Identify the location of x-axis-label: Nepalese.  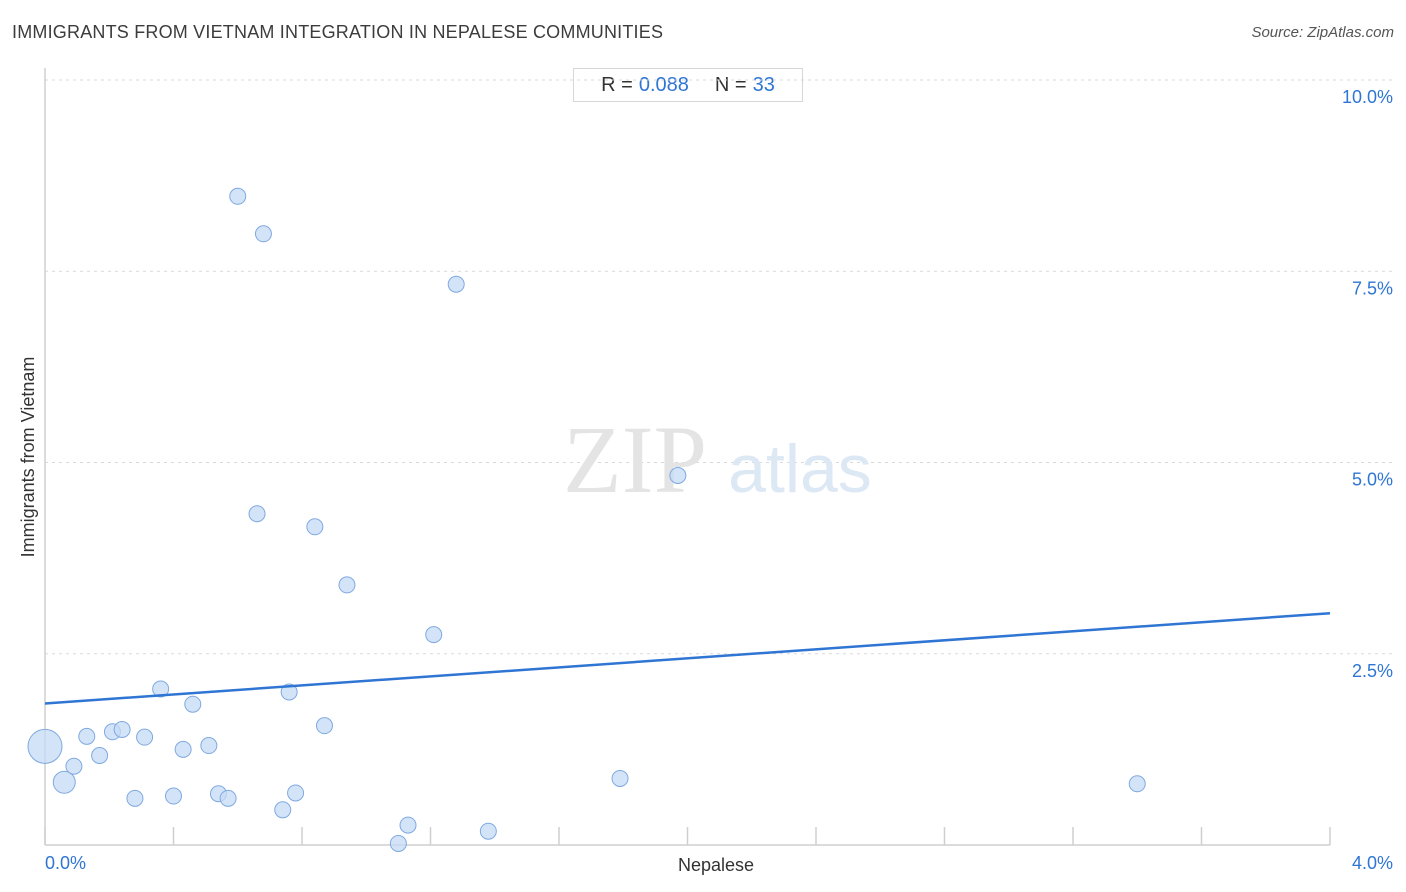
(716, 865).